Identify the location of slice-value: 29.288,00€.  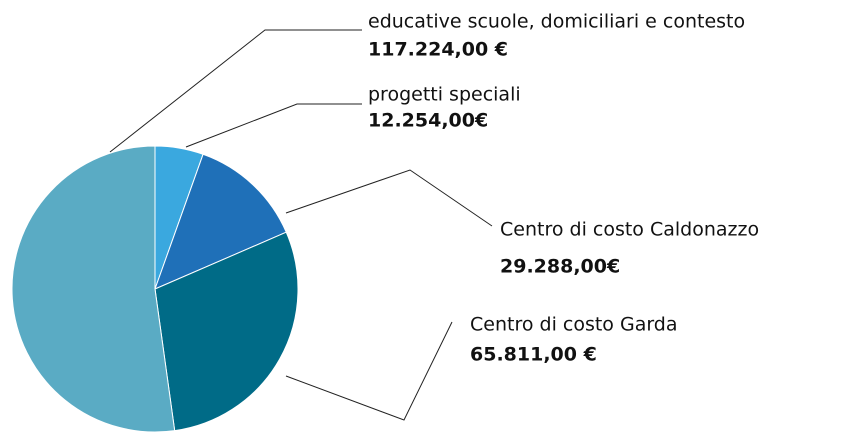
(560, 267).